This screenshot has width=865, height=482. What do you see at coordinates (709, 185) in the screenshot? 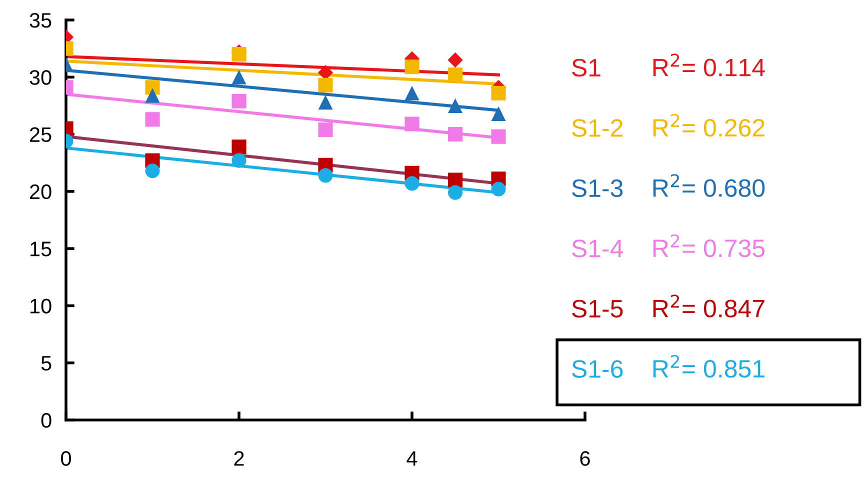
I see `text: R$^{2}$= 0.680` at bounding box center [709, 185].